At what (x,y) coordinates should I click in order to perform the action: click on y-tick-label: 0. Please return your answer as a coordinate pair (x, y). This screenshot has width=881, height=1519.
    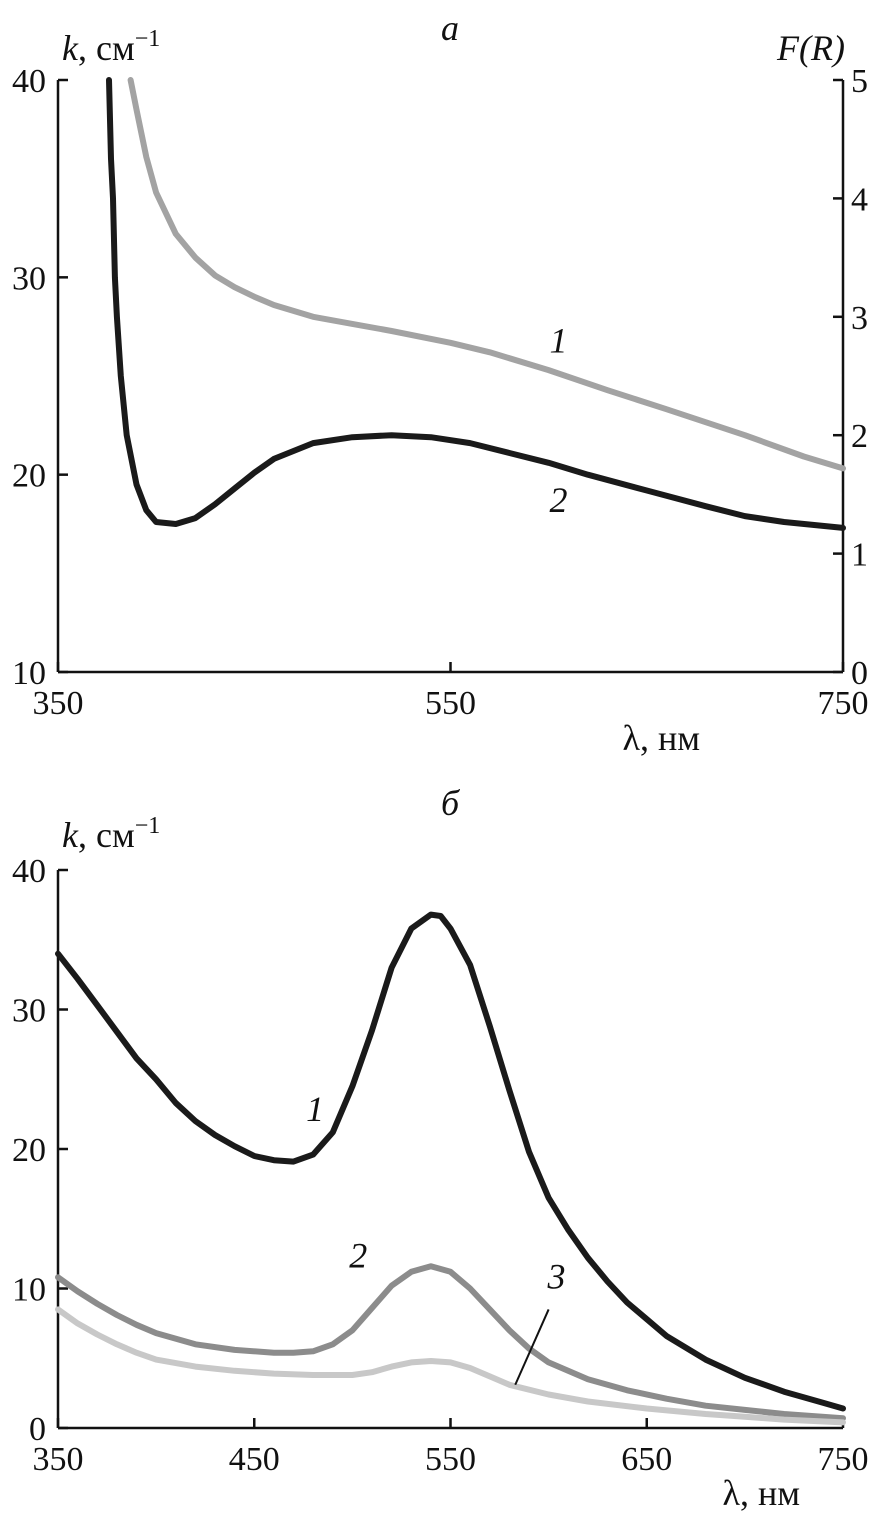
    Looking at the image, I should click on (37, 1429).